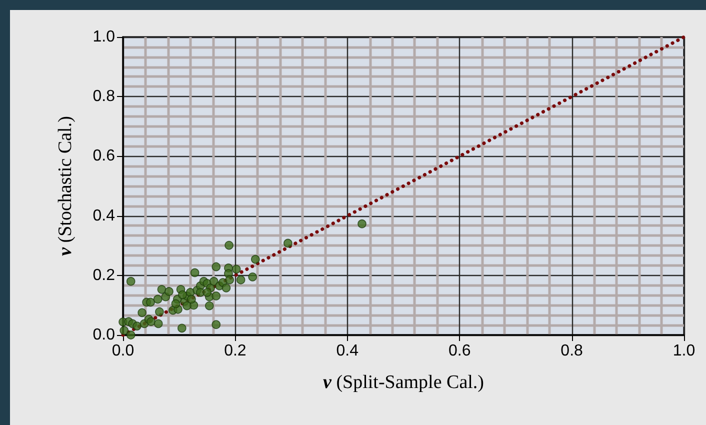 Image resolution: width=706 pixels, height=425 pixels. I want to click on y-tick-label: 0.8, so click(104, 97).